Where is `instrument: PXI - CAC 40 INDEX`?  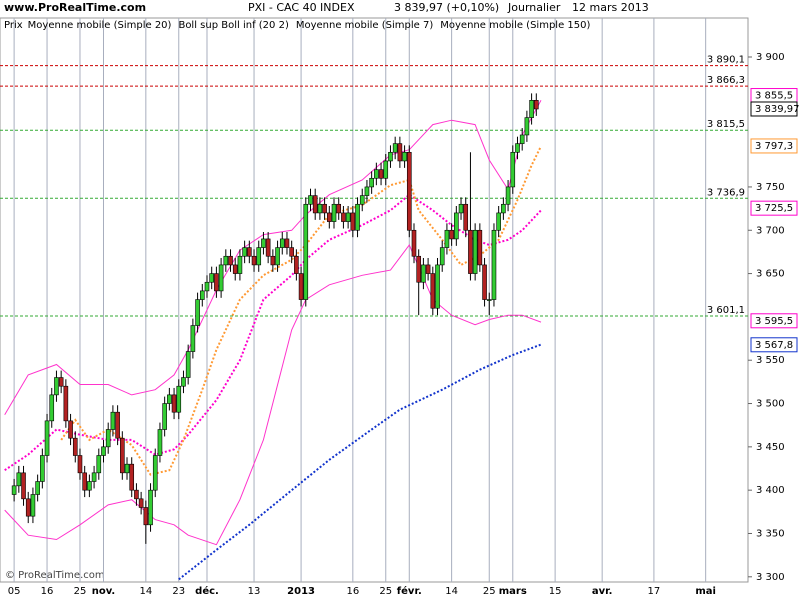
instrument: PXI - CAC 40 INDEX is located at coordinates (301, 7).